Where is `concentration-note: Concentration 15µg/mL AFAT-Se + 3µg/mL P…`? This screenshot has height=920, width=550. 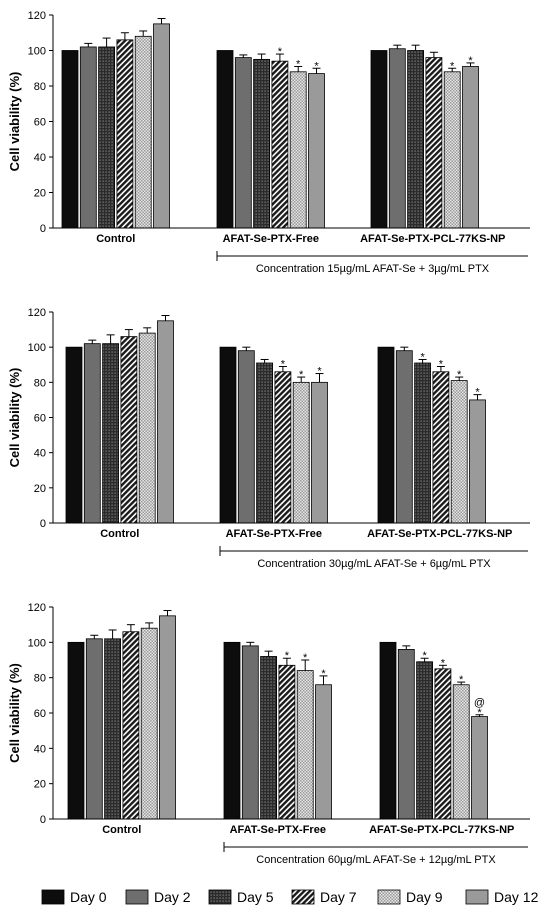 concentration-note: Concentration 15µg/mL AFAT-Se + 3µg/mL P… is located at coordinates (373, 269).